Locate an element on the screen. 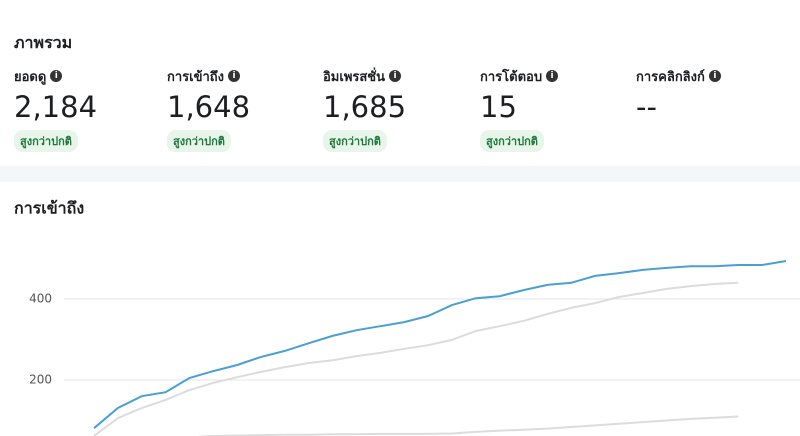 This screenshot has height=436, width=800. metric-label: ยอดดู is located at coordinates (30, 77).